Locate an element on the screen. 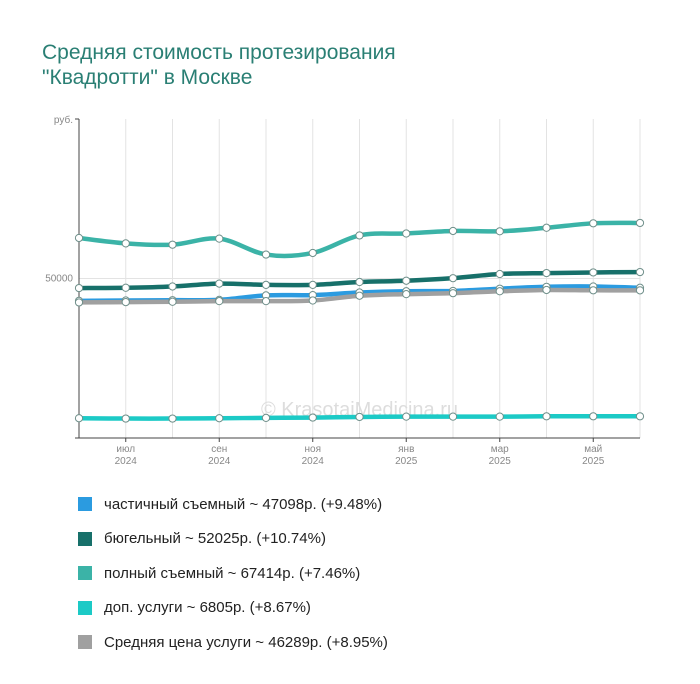 This screenshot has height=684, width=700. x-tick-label: ноя is located at coordinates (313, 449).